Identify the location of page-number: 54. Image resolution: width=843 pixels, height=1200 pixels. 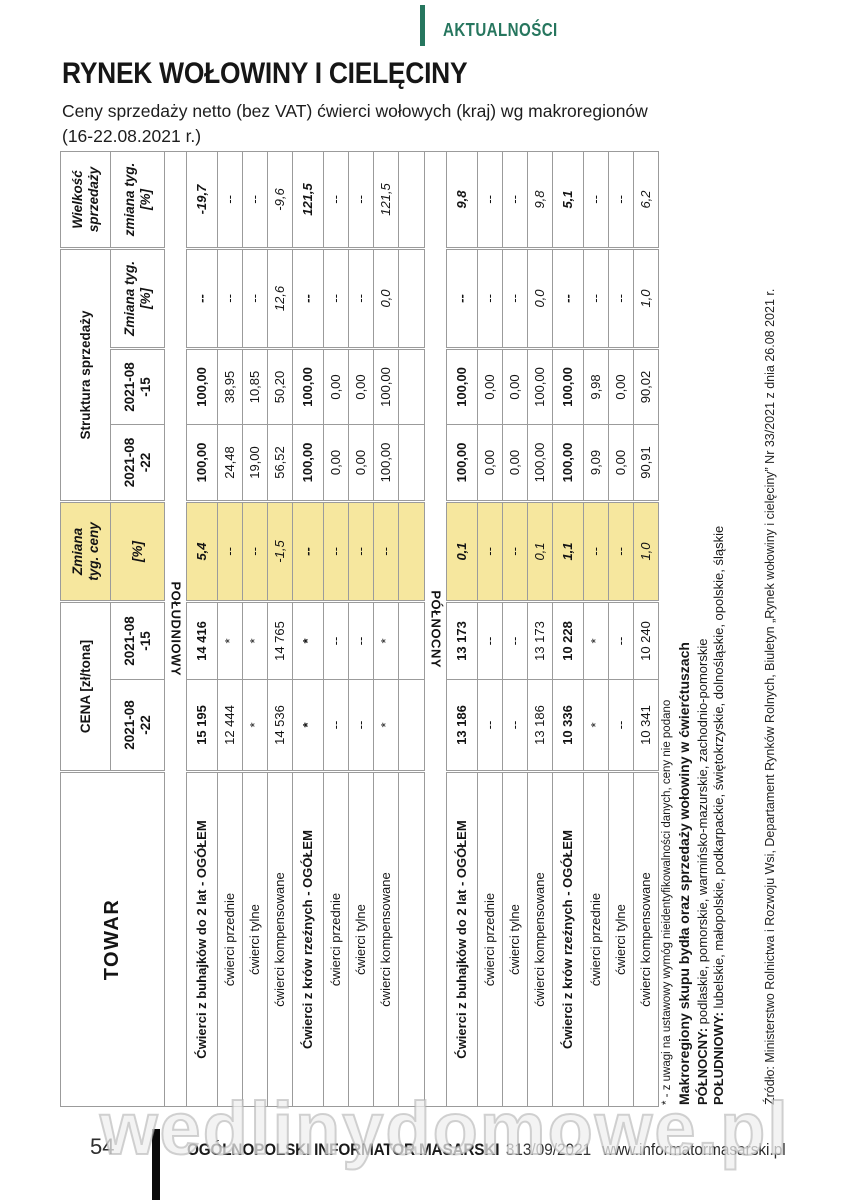
(102, 1146).